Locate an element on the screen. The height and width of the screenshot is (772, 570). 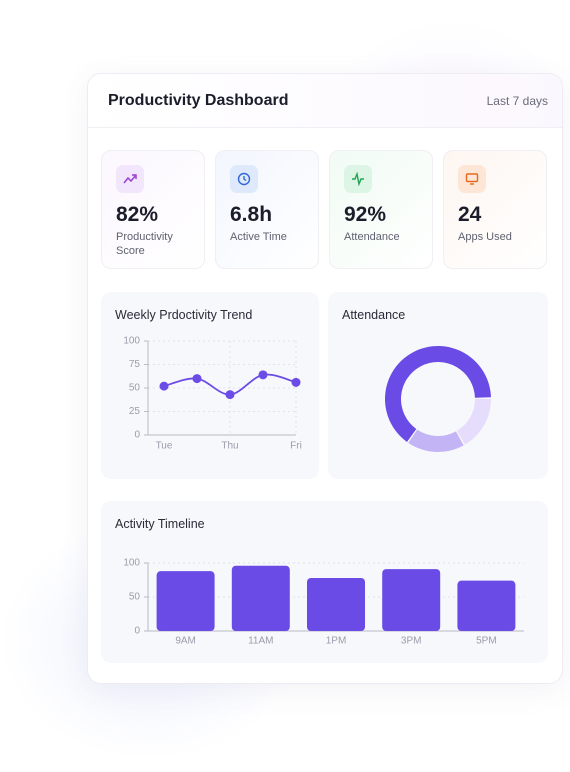
stat-value: 24 is located at coordinates (470, 214).